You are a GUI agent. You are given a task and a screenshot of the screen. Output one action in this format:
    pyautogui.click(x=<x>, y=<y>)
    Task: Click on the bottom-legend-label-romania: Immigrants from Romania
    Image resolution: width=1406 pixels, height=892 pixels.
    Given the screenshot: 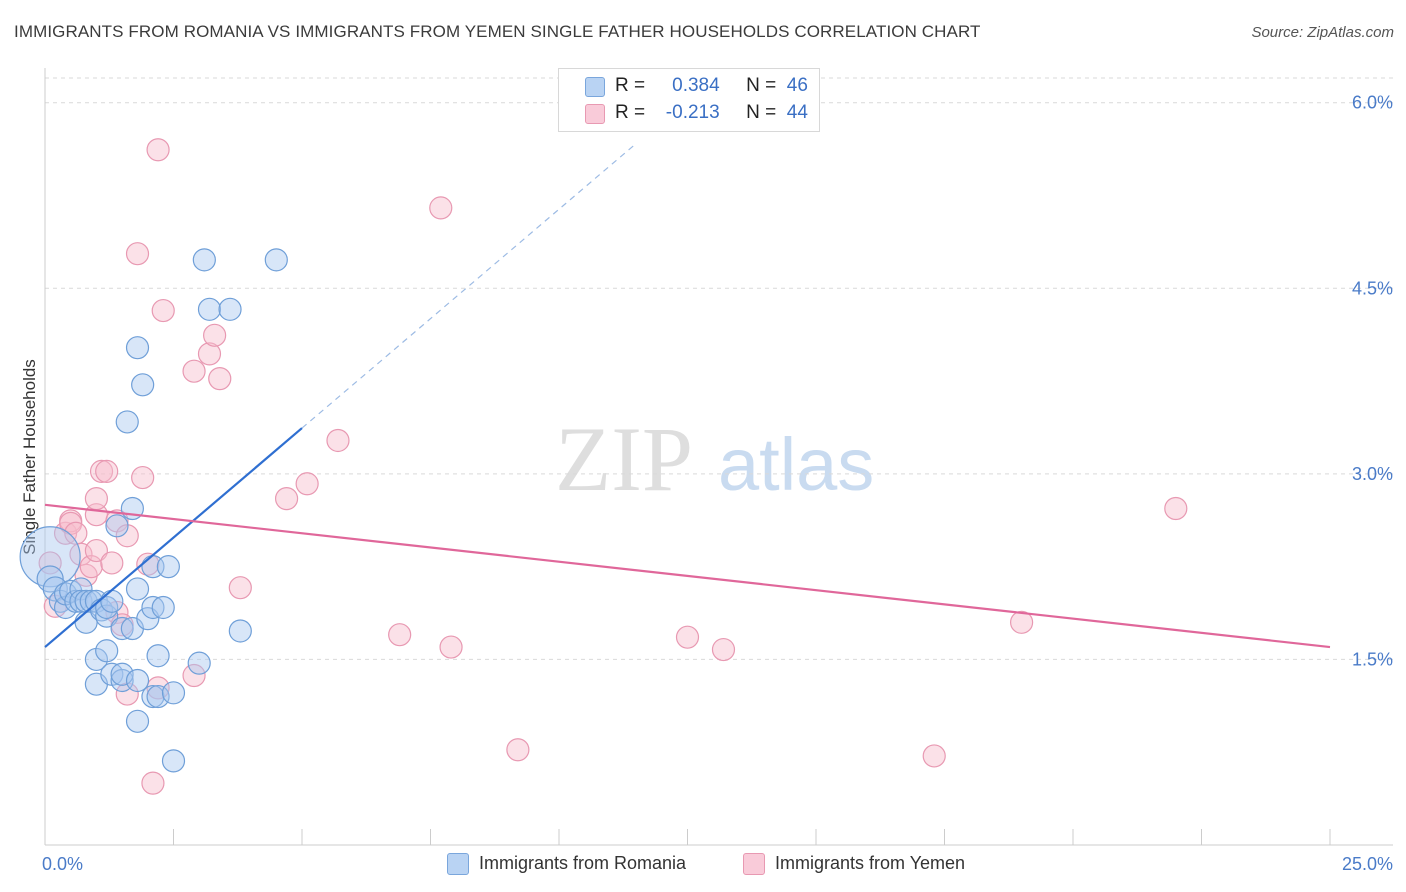 What is the action you would take?
    pyautogui.click(x=583, y=863)
    